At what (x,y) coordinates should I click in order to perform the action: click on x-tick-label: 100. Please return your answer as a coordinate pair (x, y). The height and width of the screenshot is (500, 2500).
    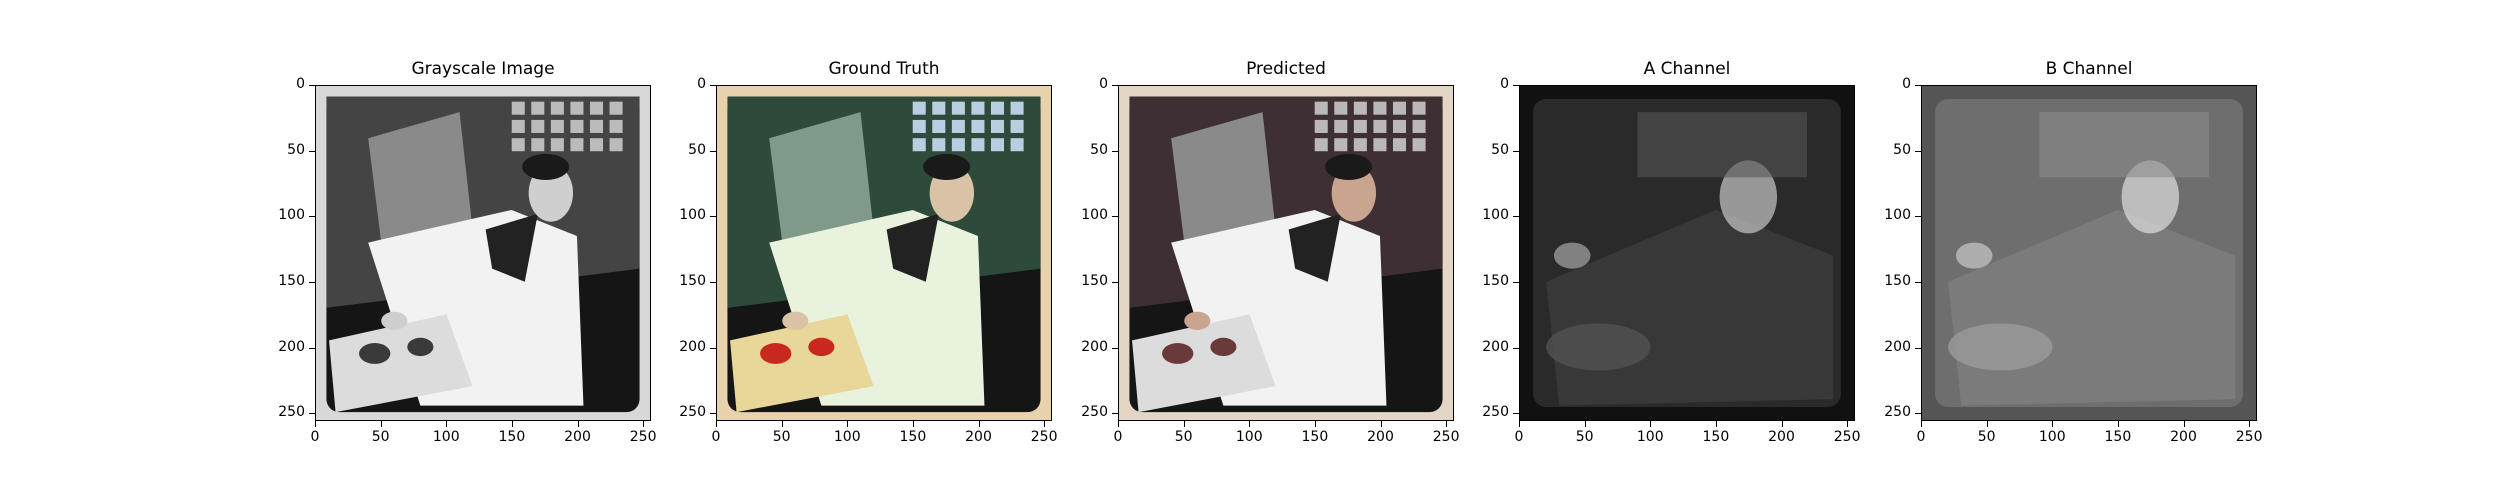
    Looking at the image, I should click on (847, 437).